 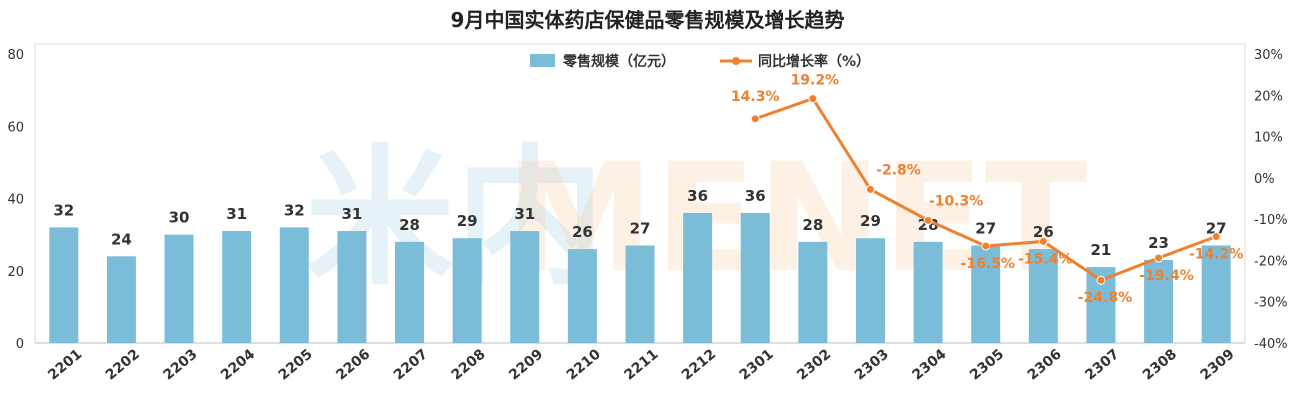 What do you see at coordinates (179, 218) in the screenshot?
I see `bar-value-label: 30` at bounding box center [179, 218].